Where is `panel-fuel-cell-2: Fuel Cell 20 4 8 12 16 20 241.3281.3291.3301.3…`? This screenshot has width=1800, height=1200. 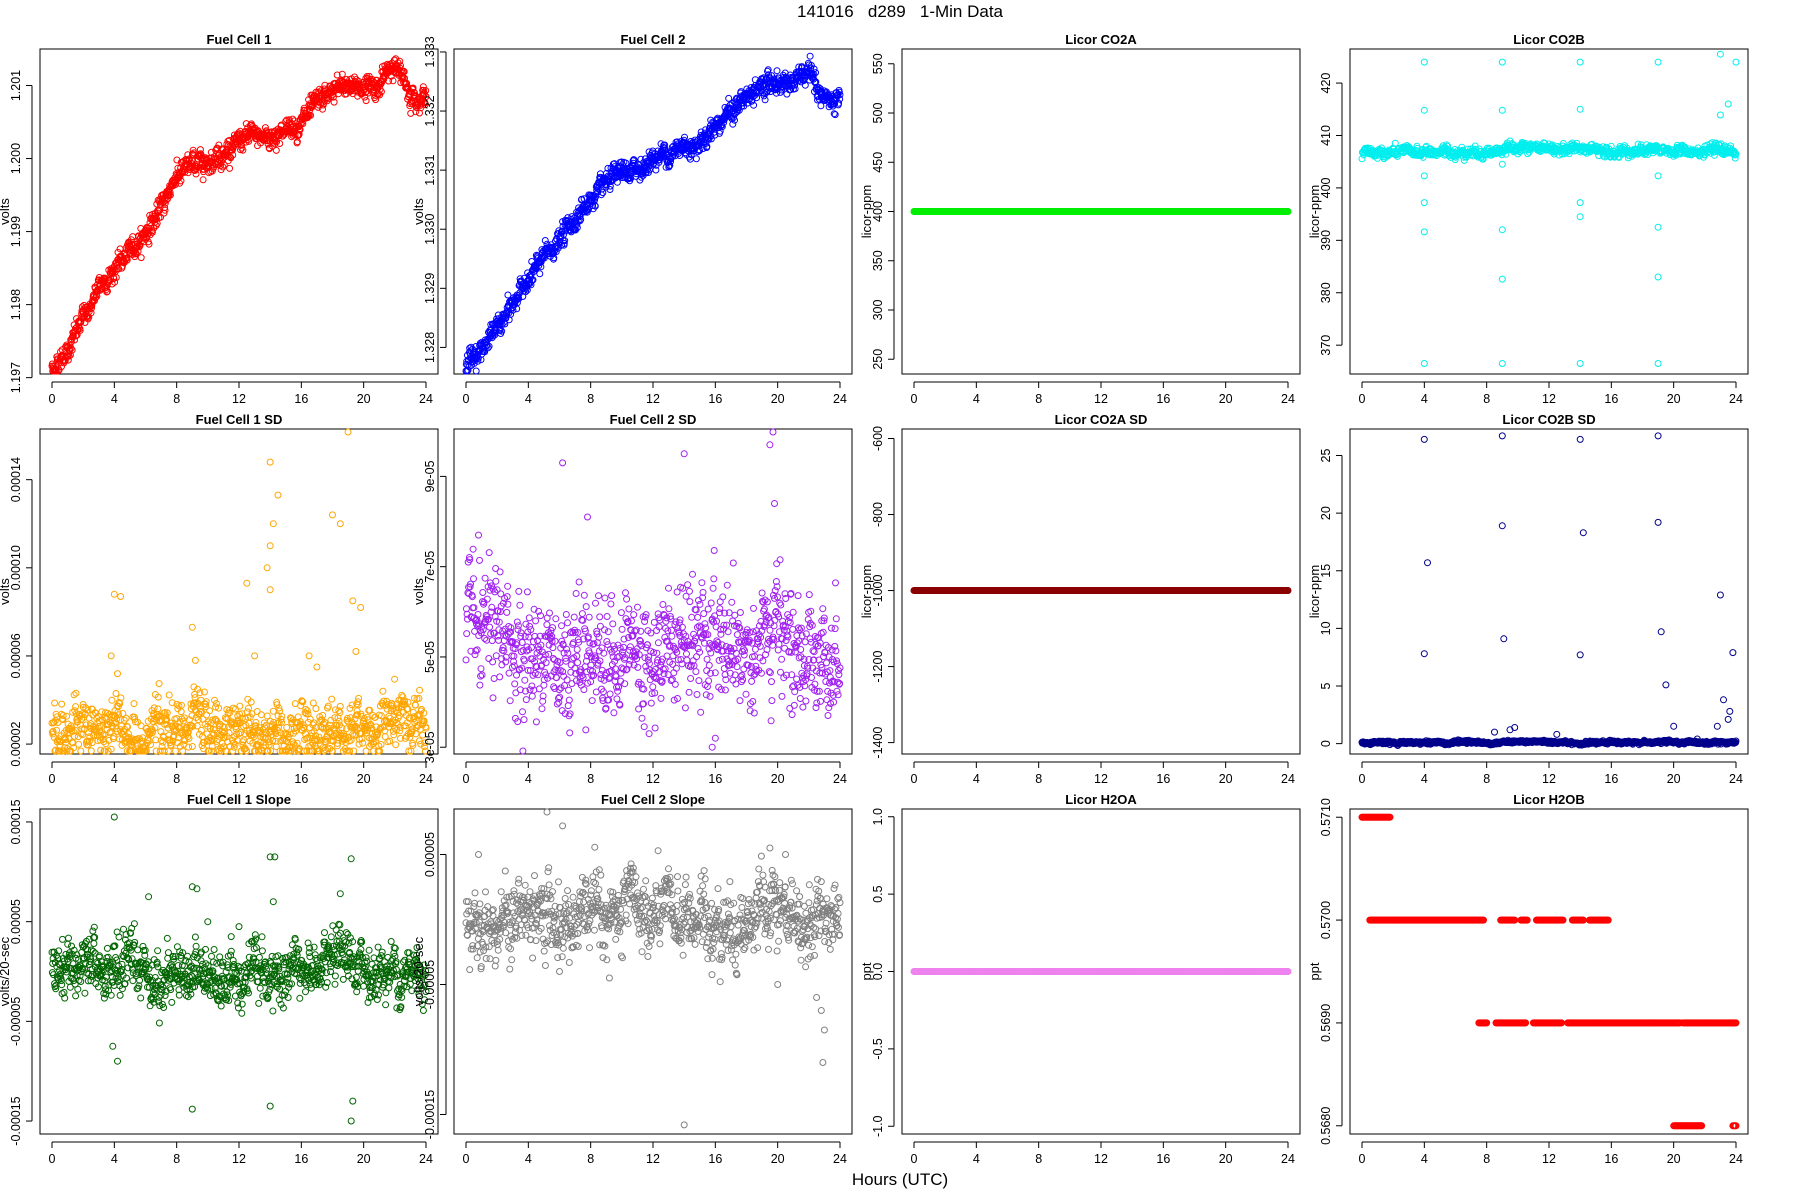
panel-fuel-cell-2: Fuel Cell 20 4 8 12 16 20 241.3281.3291.3301.3… is located at coordinates (632, 219).